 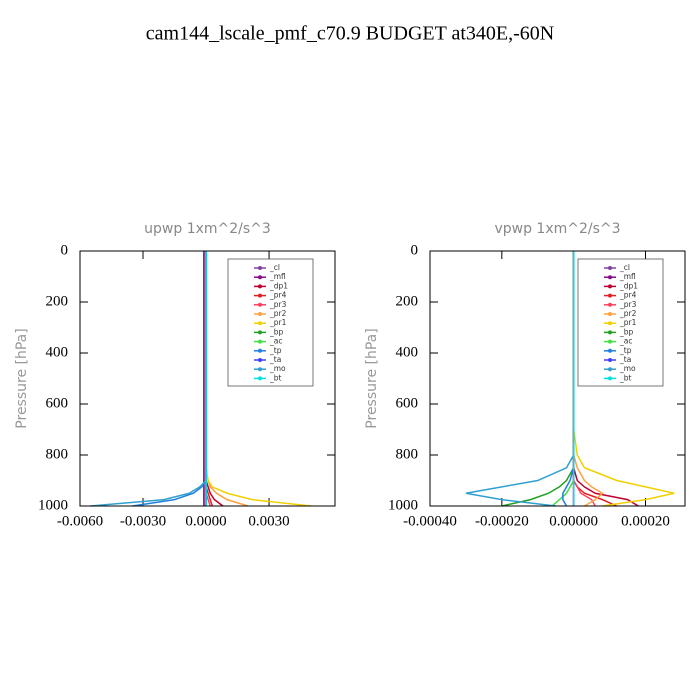 What do you see at coordinates (502, 521) in the screenshot?
I see `x-tick-label: -0.00020` at bounding box center [502, 521].